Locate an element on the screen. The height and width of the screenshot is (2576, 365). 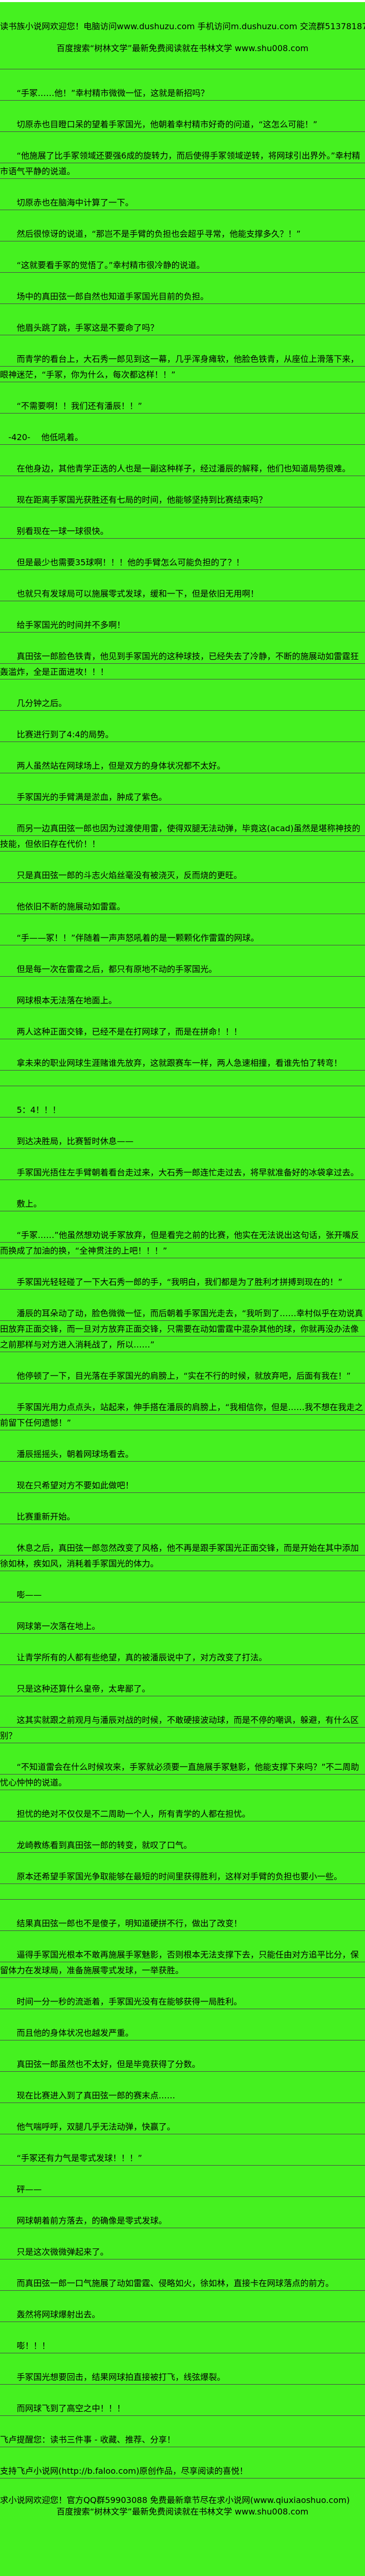
paragraph: 手冢国光想要回击，结果网球拍直接被打飞，线弦爆裂。 is located at coordinates (182, 2377).